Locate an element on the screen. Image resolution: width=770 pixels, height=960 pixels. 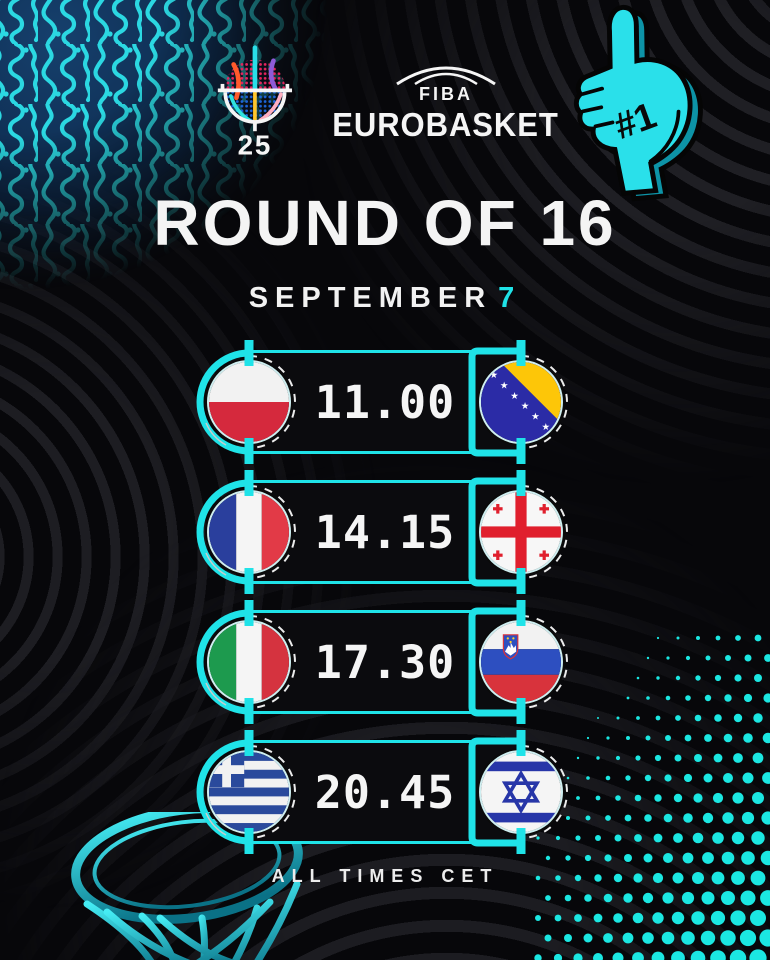
date-month: SEPTEMBER is located at coordinates (370, 298).